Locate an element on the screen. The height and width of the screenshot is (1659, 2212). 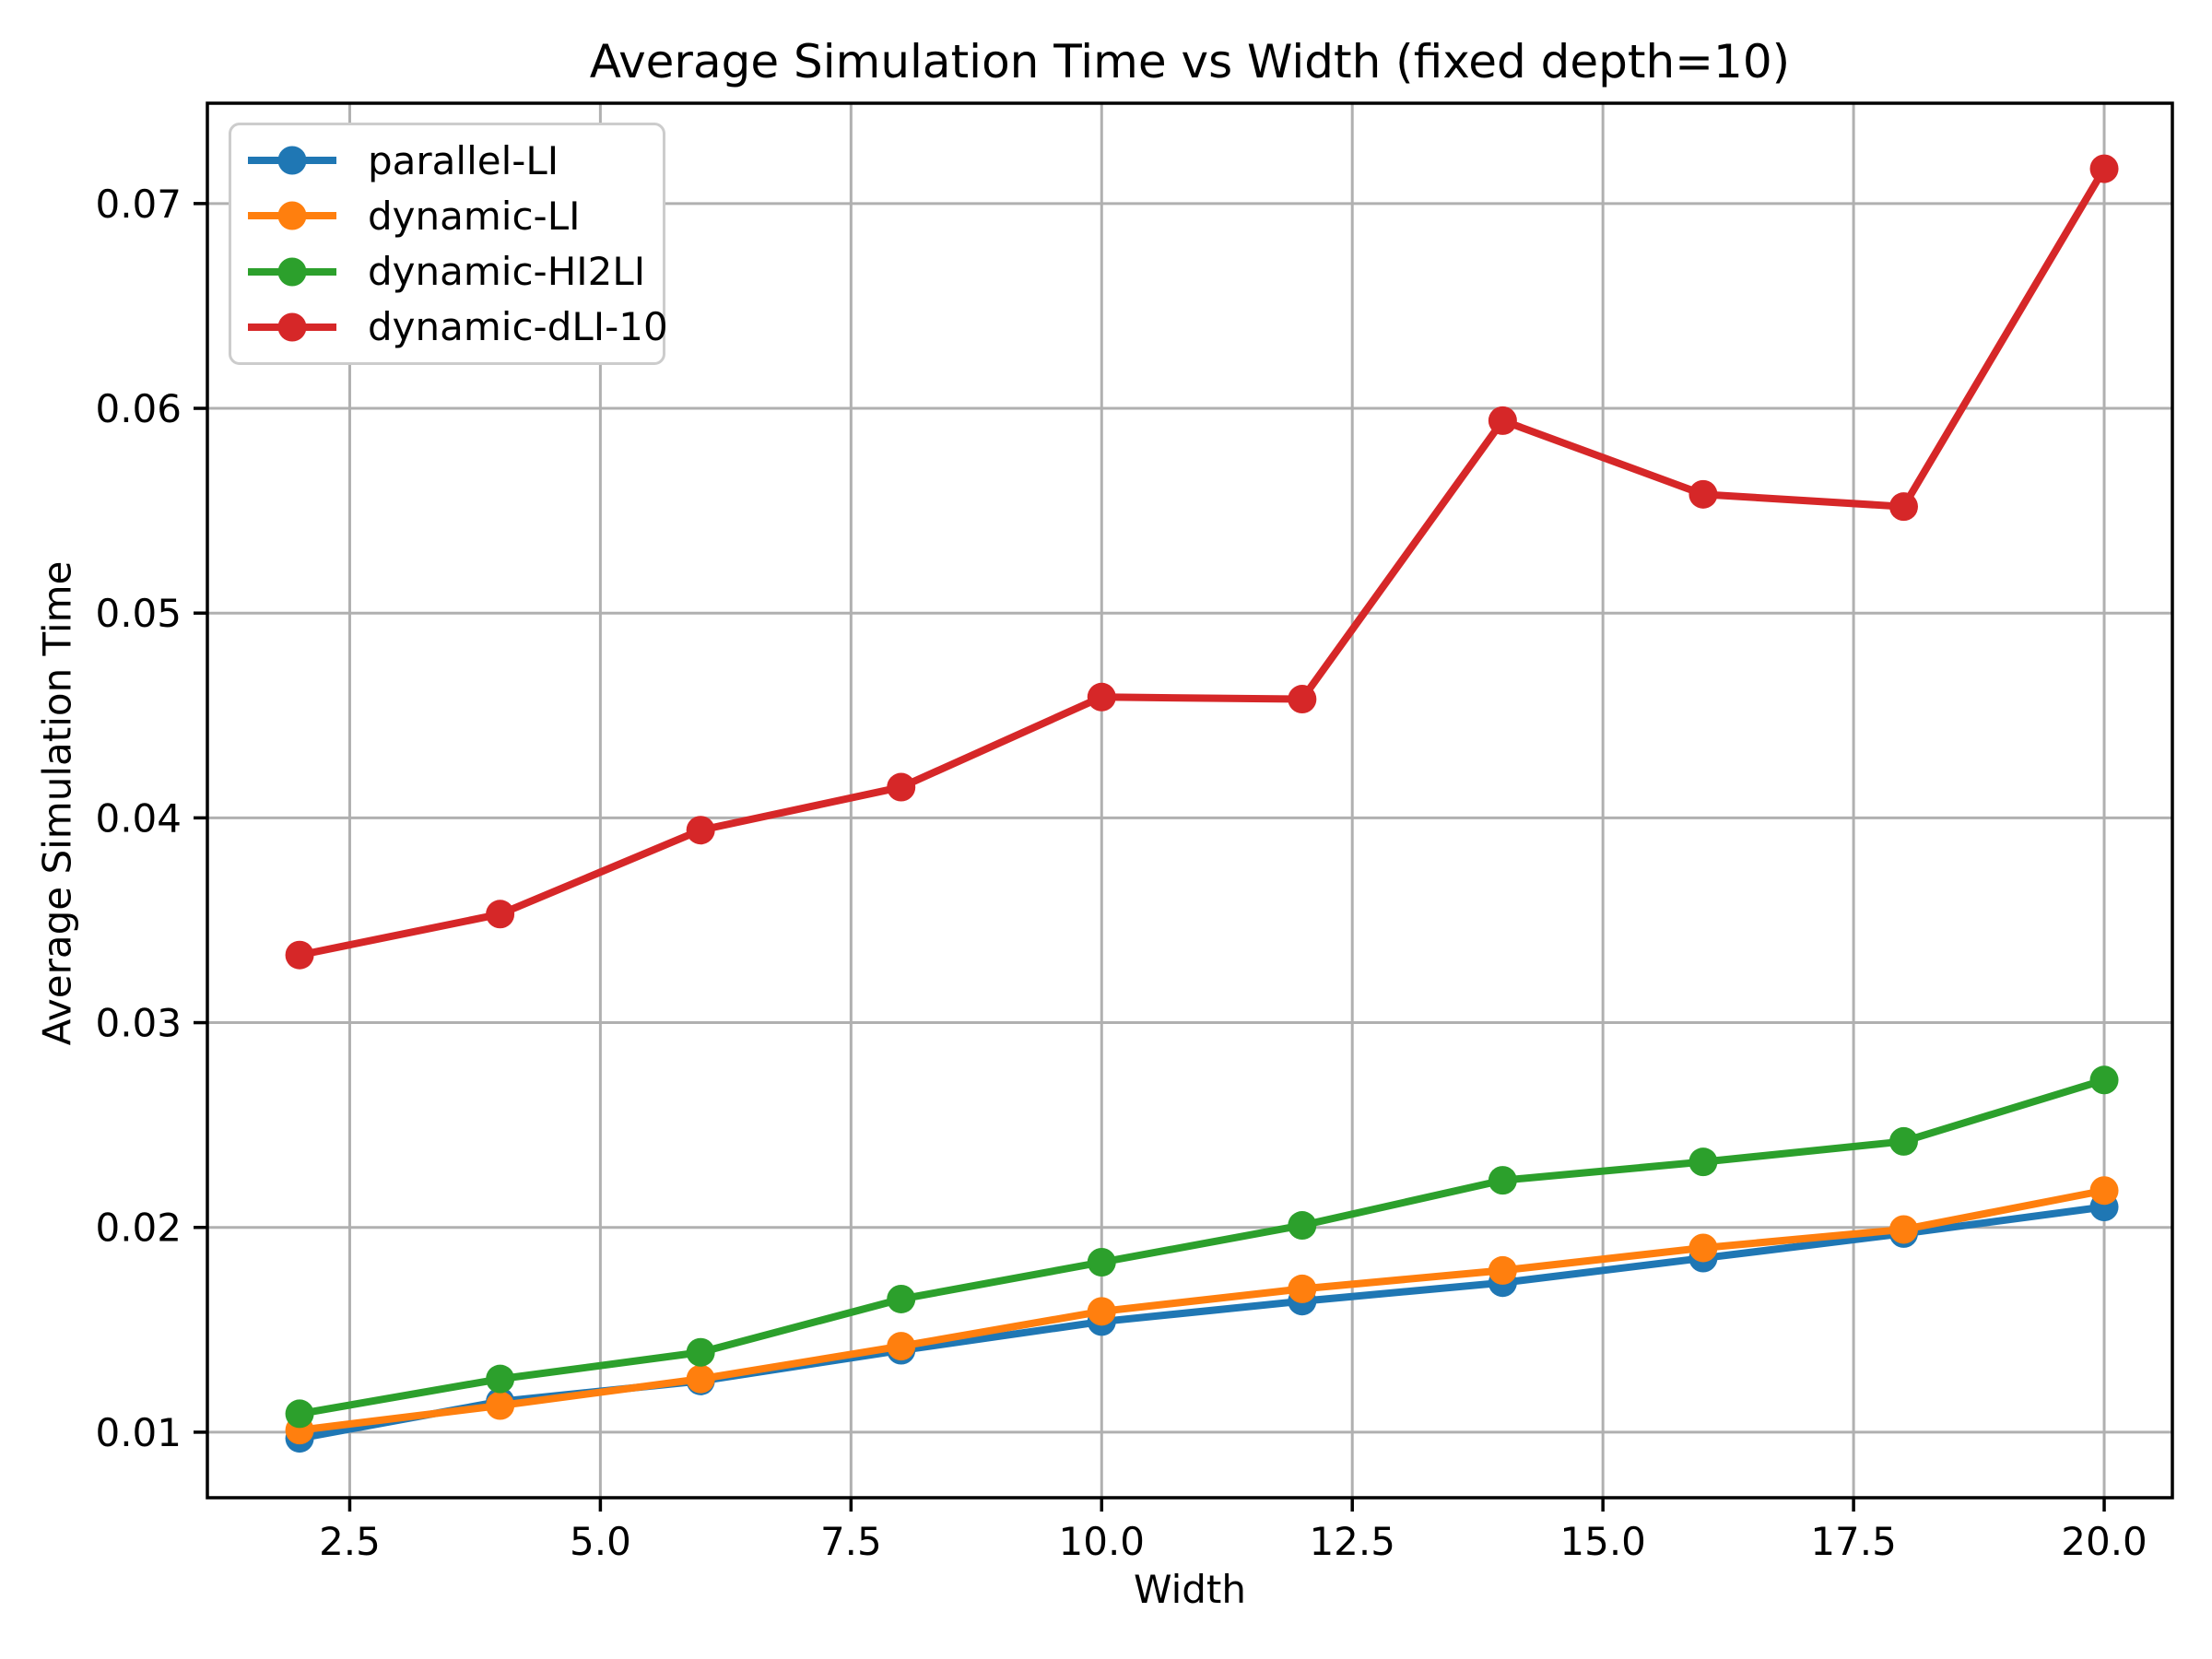
x-tick-label: 10.0 is located at coordinates (1102, 1541).